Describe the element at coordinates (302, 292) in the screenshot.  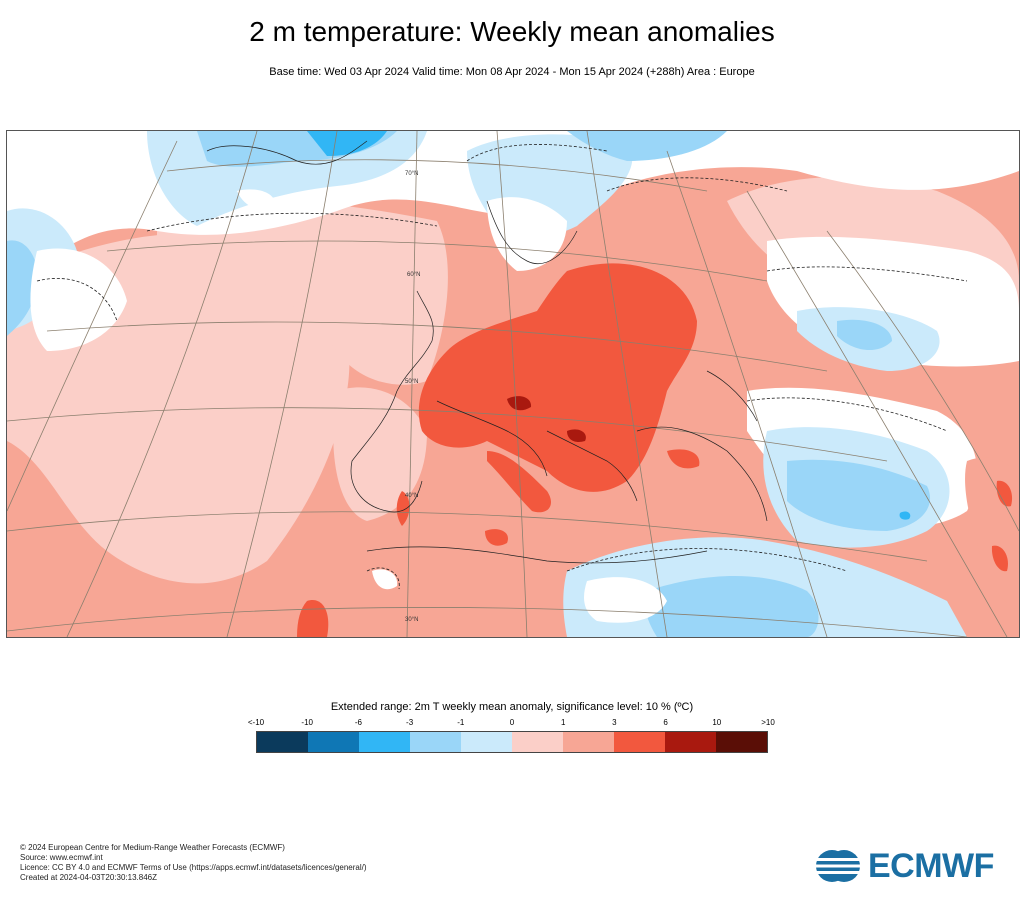
I see `pale-warm-region-north-atlantic` at that location.